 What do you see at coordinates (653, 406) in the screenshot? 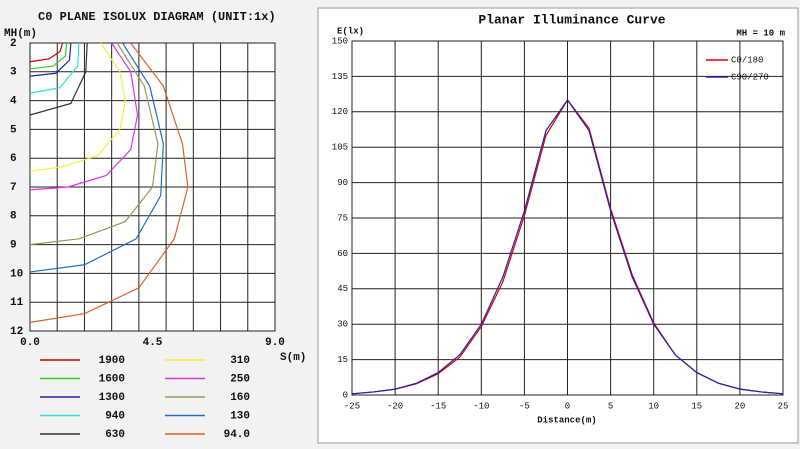
I see `x-tick-label: 10` at bounding box center [653, 406].